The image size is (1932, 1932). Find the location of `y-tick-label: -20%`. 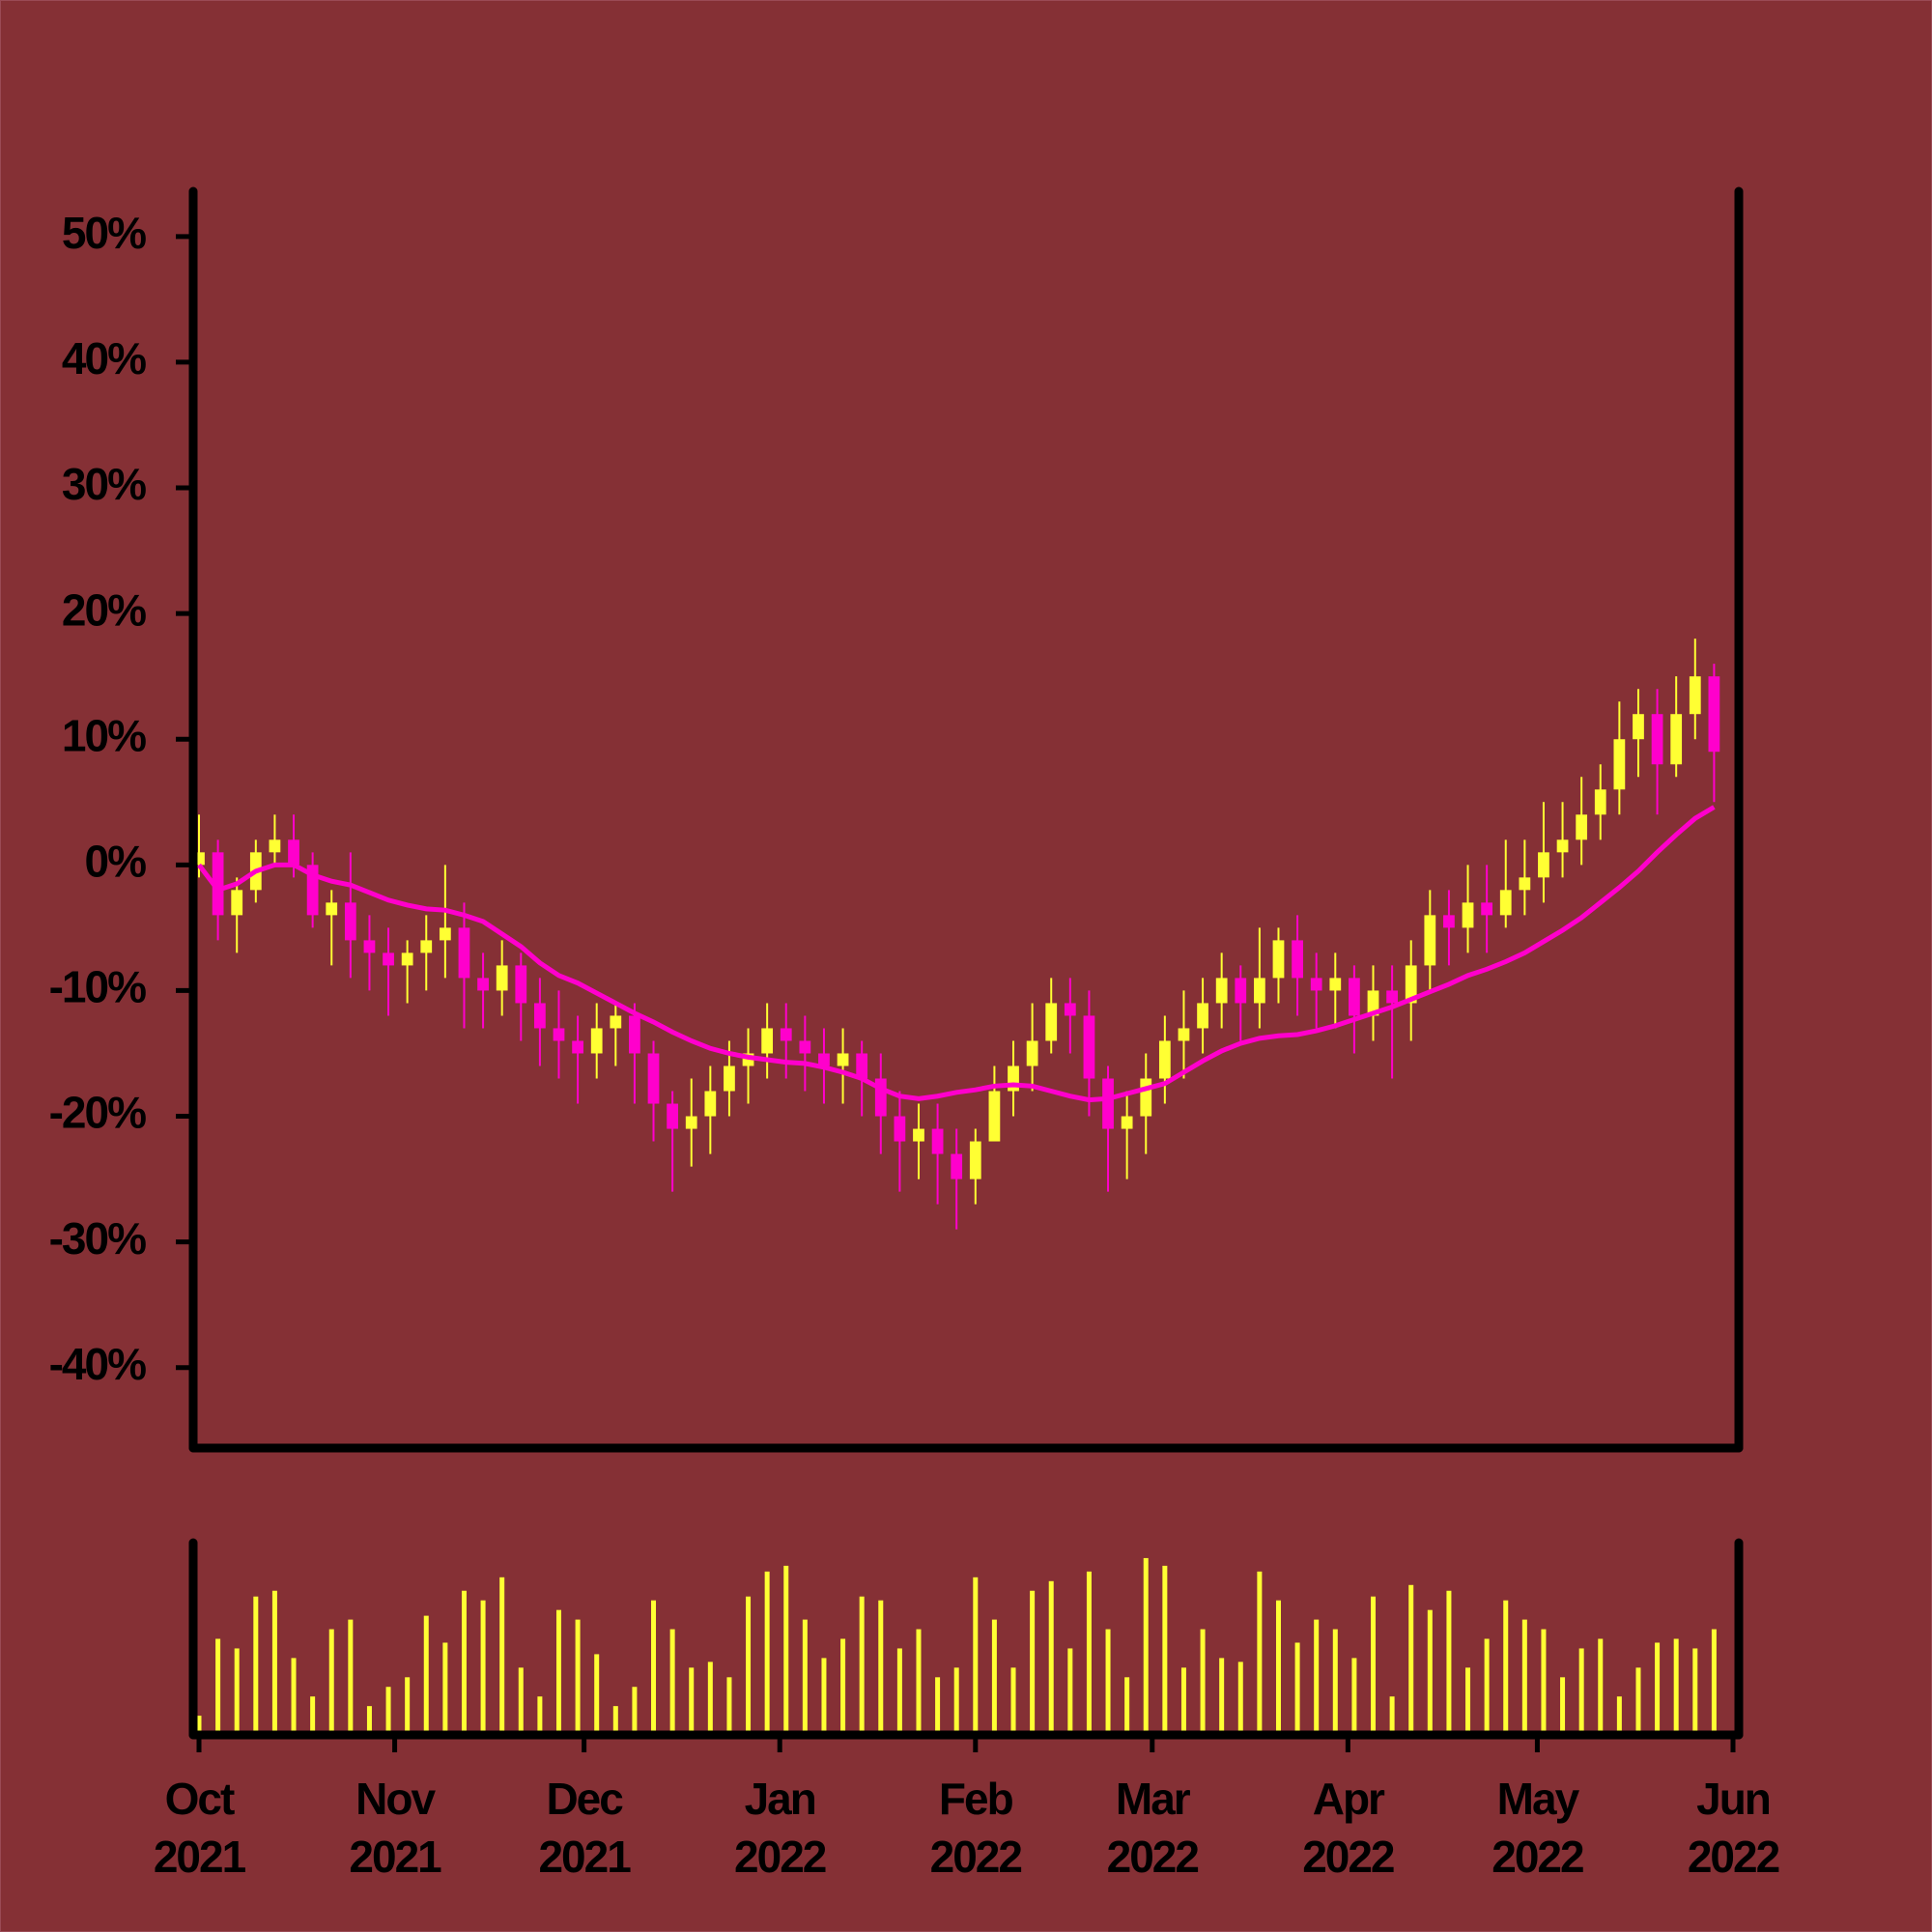

y-tick-label: -20% is located at coordinates (97, 1113).